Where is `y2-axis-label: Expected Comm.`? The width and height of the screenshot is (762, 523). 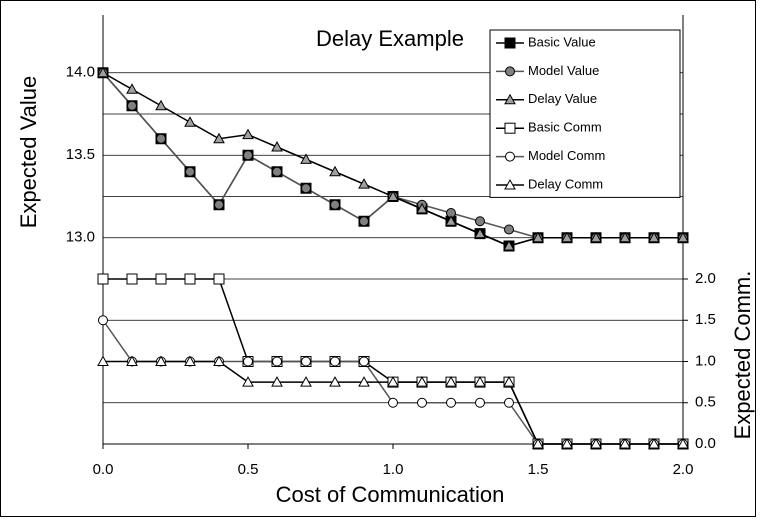 y2-axis-label: Expected Comm. is located at coordinates (742, 355).